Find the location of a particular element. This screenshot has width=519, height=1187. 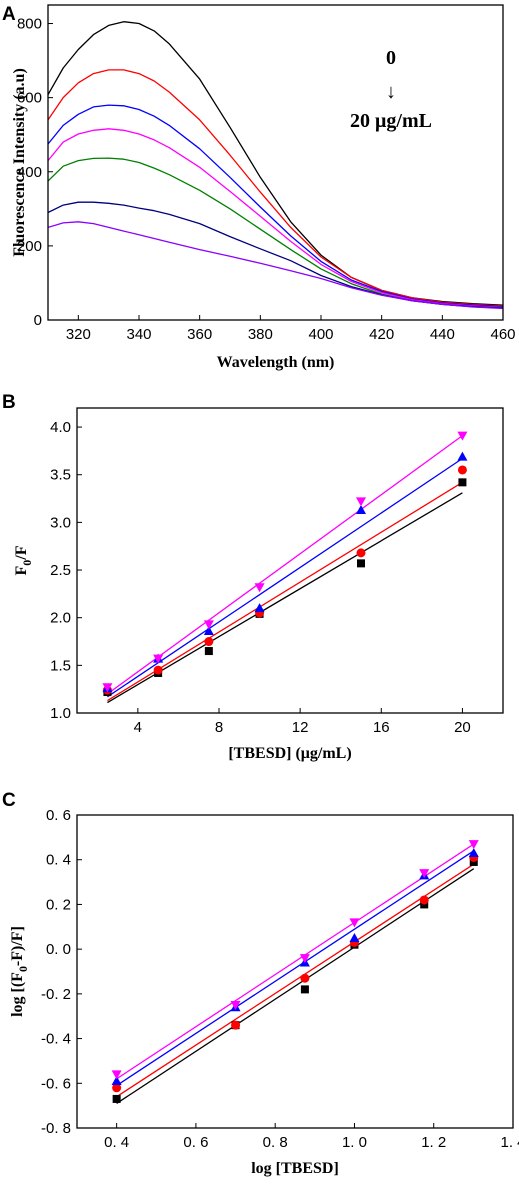

y-tick-label: 1.5 is located at coordinates (60, 665).